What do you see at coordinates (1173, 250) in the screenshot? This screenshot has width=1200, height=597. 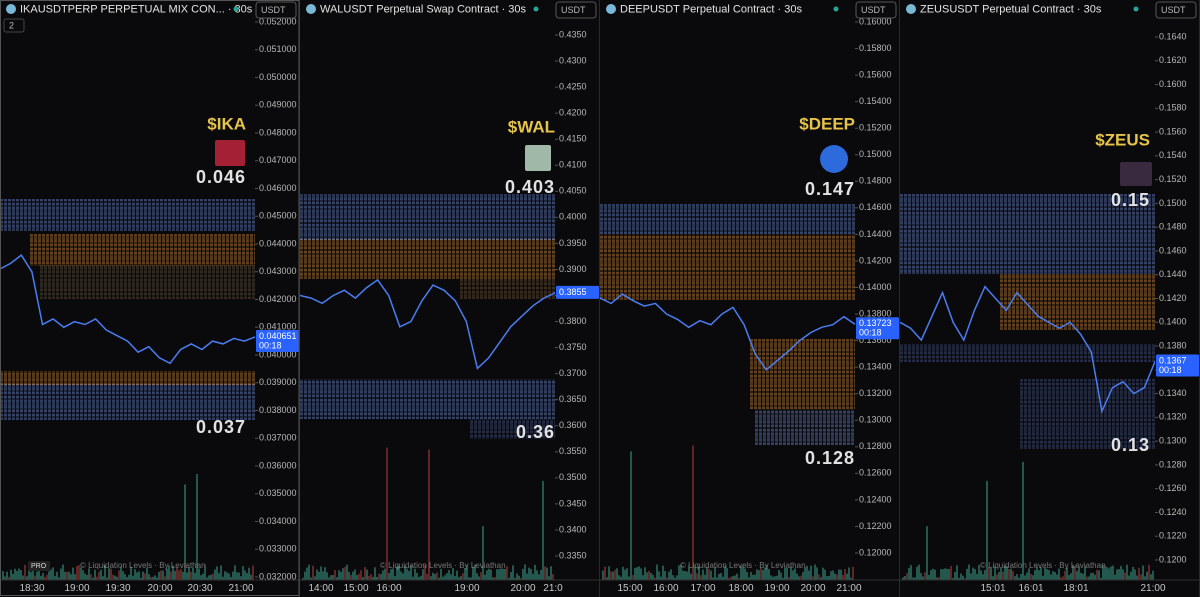 I see `y-tick-label: 0.1460` at bounding box center [1173, 250].